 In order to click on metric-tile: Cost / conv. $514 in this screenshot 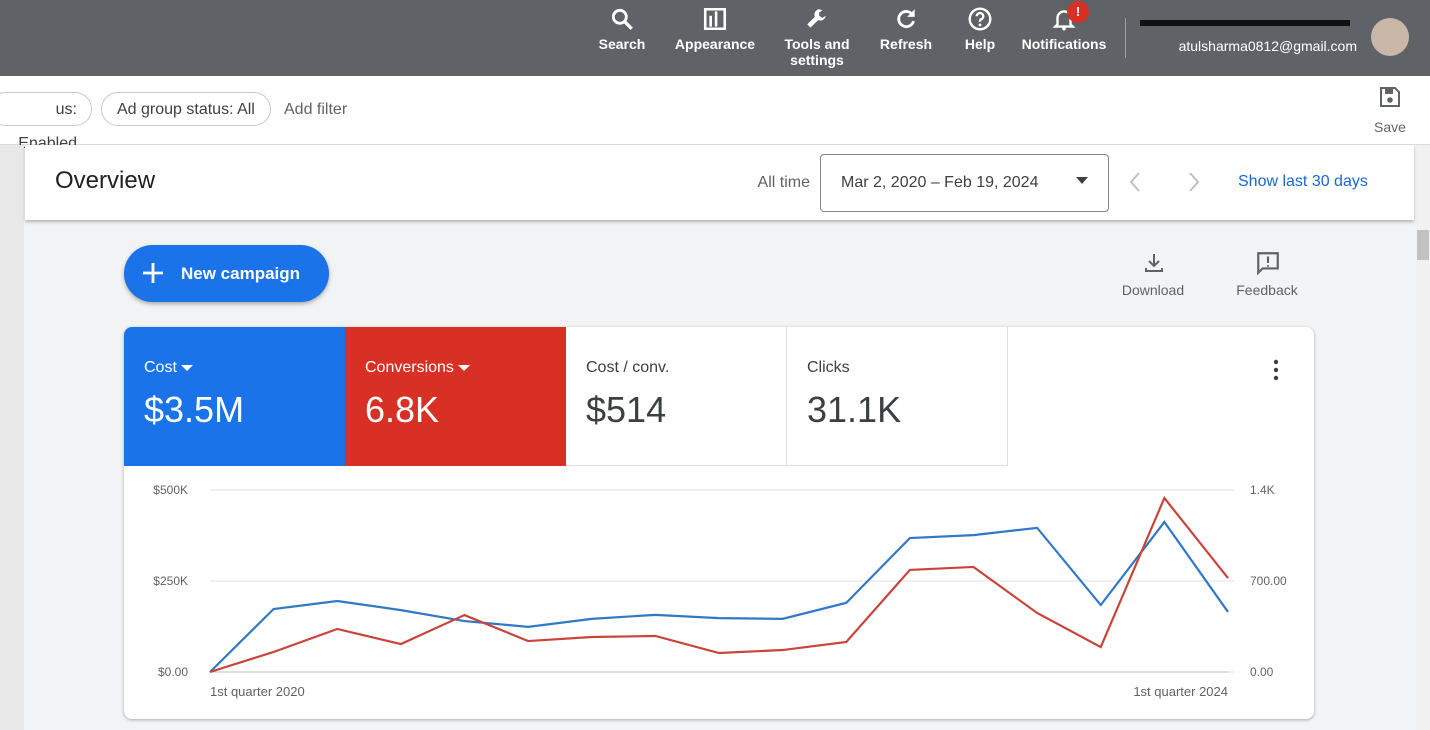, I will do `click(676, 396)`.